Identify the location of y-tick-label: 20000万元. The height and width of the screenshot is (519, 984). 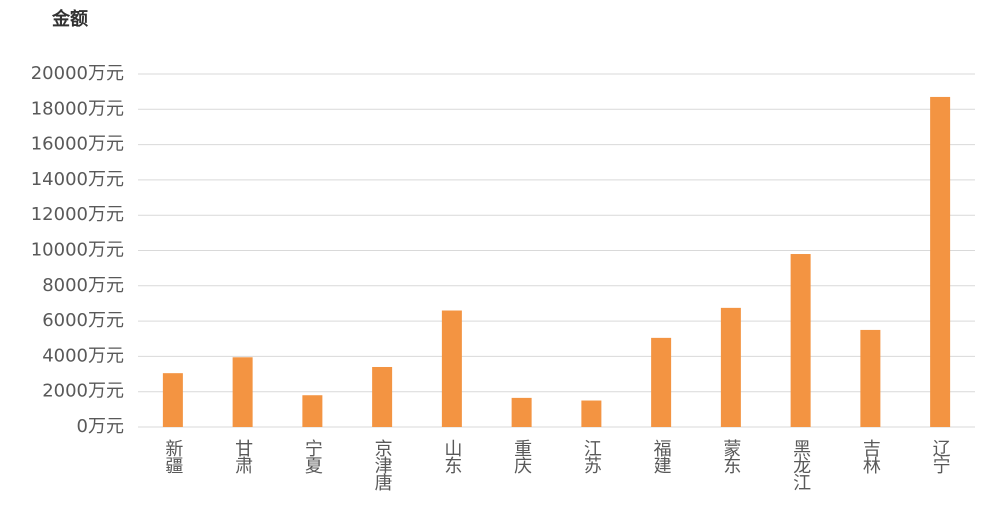
(77, 73).